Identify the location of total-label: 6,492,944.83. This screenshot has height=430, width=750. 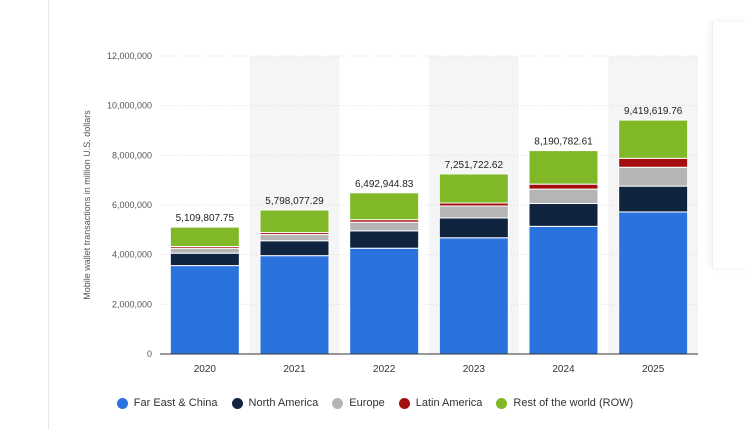
(384, 184).